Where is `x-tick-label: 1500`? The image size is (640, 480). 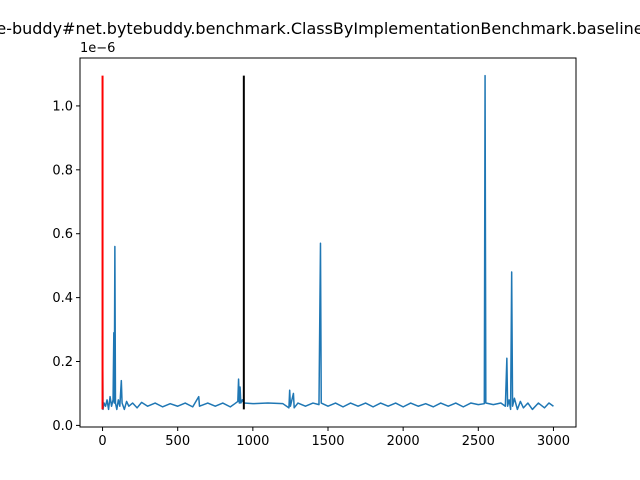 x-tick-label: 1500 is located at coordinates (327, 441).